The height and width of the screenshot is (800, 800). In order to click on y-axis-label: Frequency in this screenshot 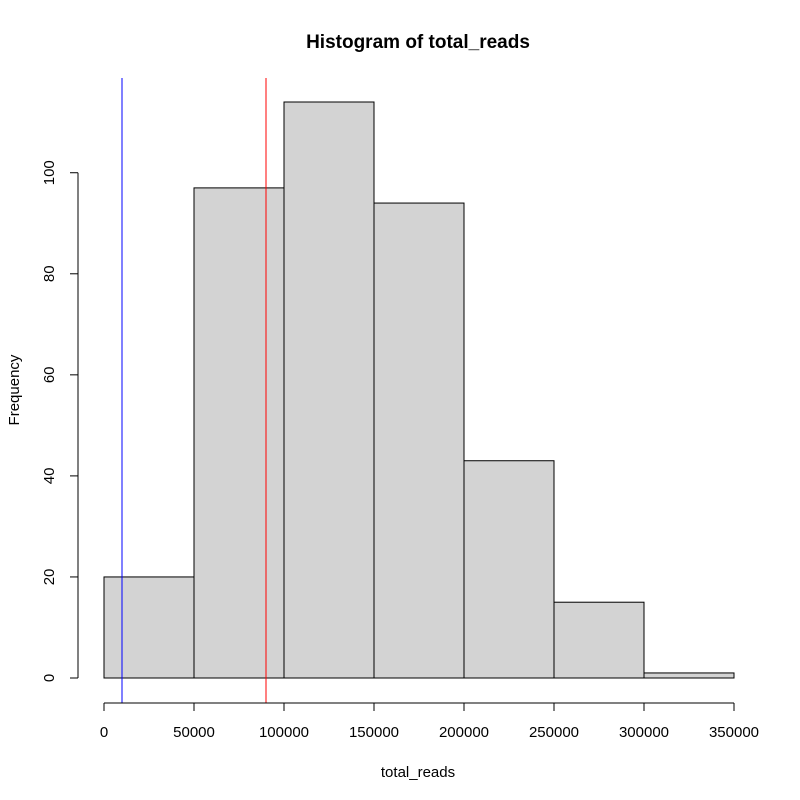, I will do `click(14, 389)`.